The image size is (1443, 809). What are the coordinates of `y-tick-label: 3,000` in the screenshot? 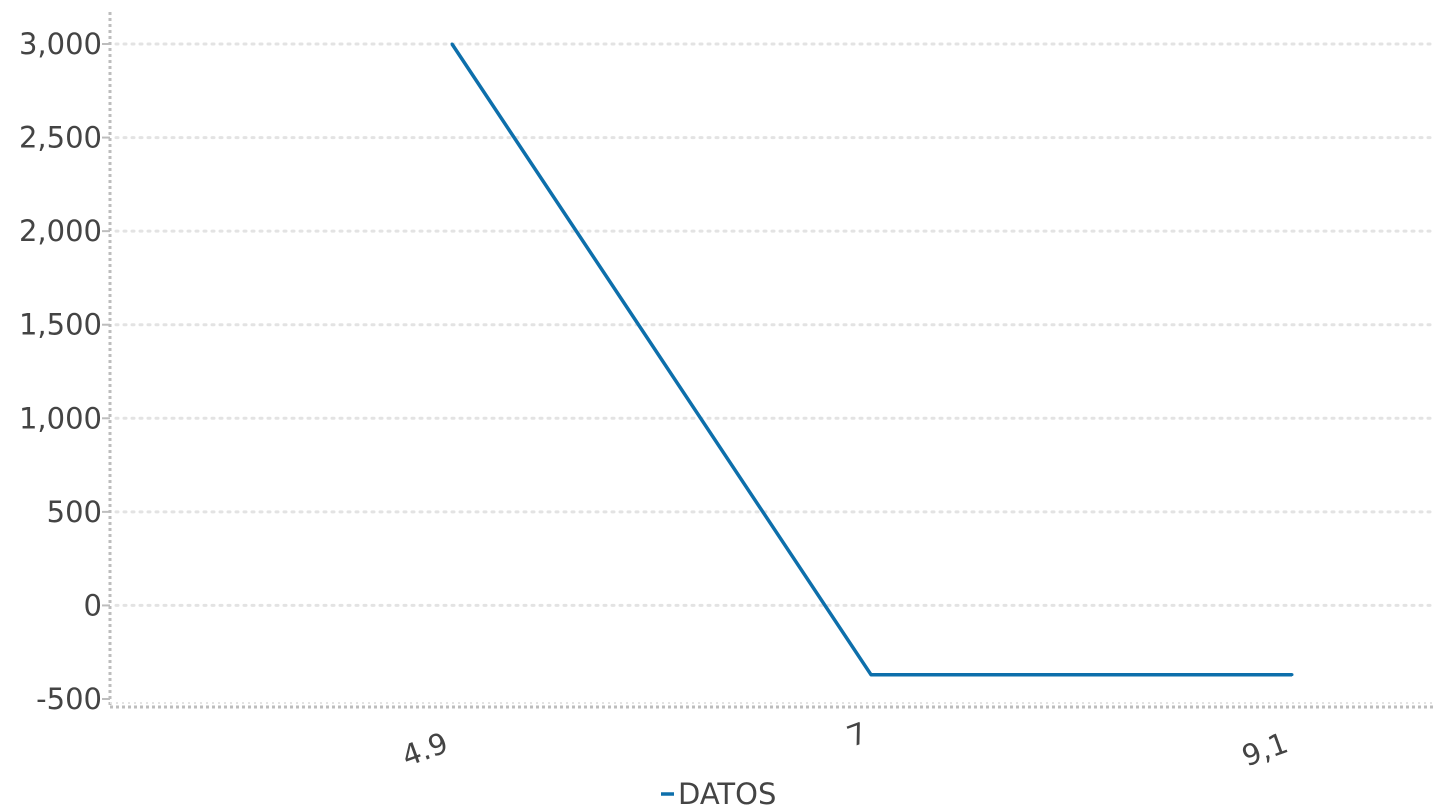 It's located at (60, 44).